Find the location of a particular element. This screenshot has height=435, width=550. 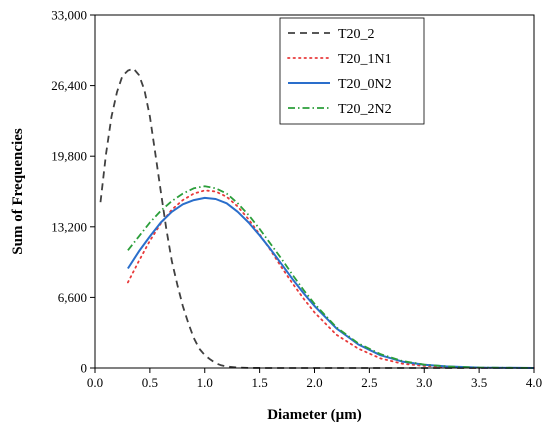

y-axis-title: Sum of Frequencies is located at coordinates (18, 191).